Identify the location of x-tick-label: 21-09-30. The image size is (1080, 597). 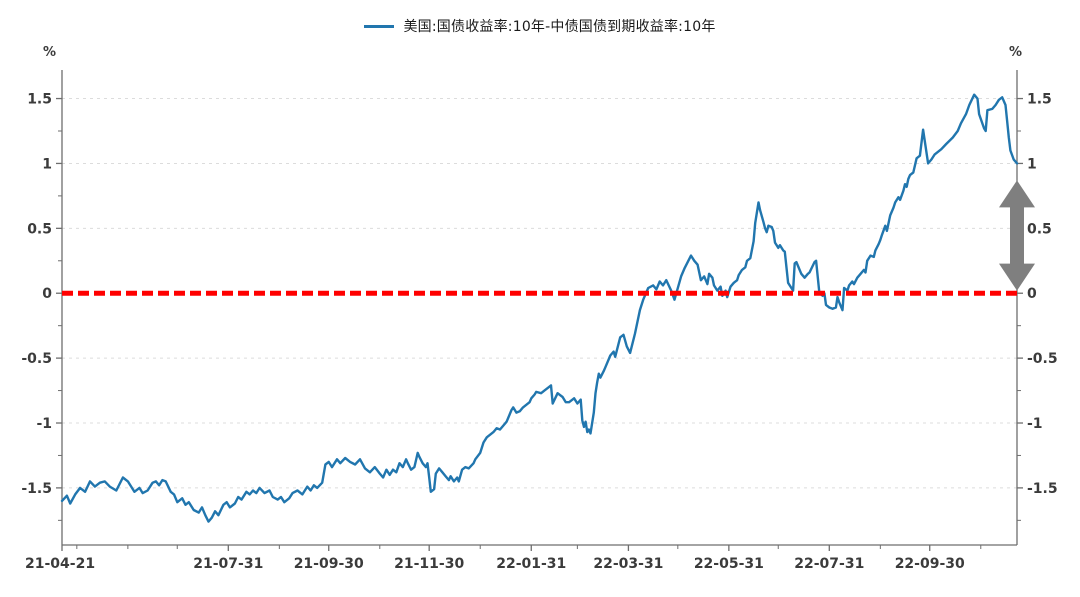
(329, 564).